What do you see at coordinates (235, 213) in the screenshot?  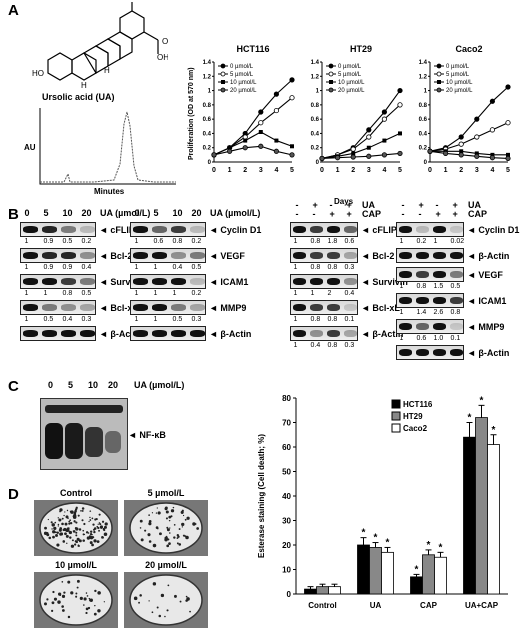 I see `unit-b2: UA (µmol/L)` at bounding box center [235, 213].